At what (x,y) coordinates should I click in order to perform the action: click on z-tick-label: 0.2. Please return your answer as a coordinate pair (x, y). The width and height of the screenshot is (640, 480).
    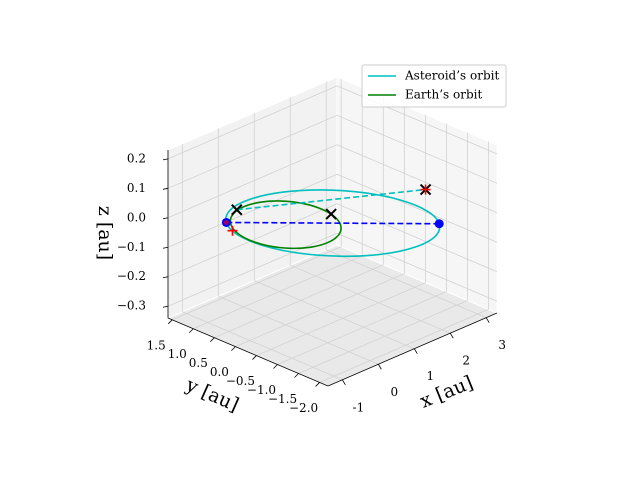
    Looking at the image, I should click on (136, 158).